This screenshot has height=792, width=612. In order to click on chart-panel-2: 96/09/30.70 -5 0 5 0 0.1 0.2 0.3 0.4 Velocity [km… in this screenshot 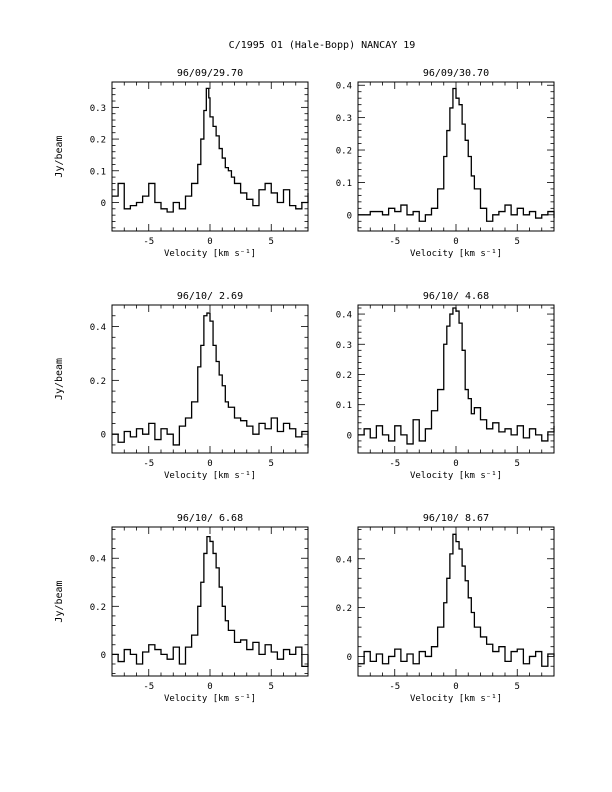, I will do `click(445, 163)`.